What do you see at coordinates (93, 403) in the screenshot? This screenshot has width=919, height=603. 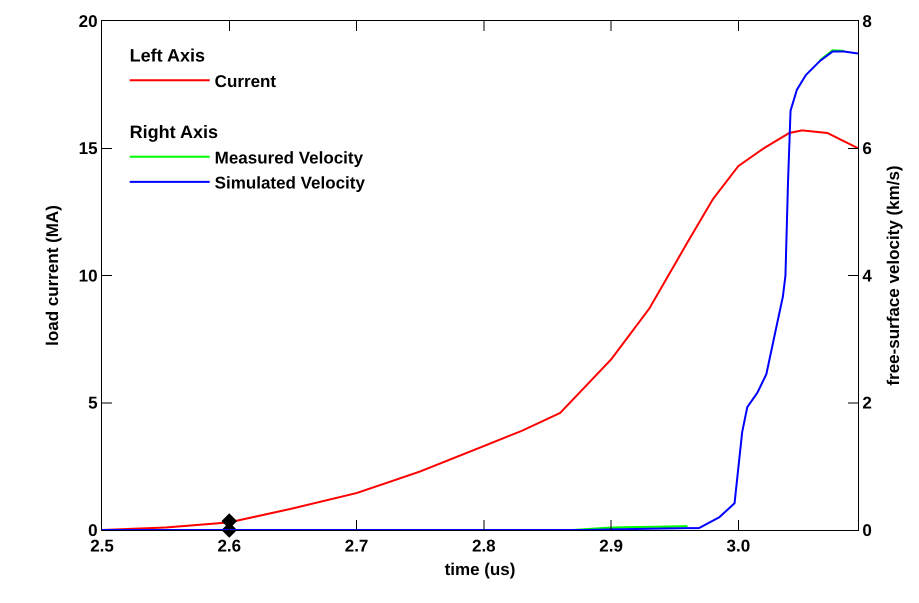 I see `y-tick-label: 5` at bounding box center [93, 403].